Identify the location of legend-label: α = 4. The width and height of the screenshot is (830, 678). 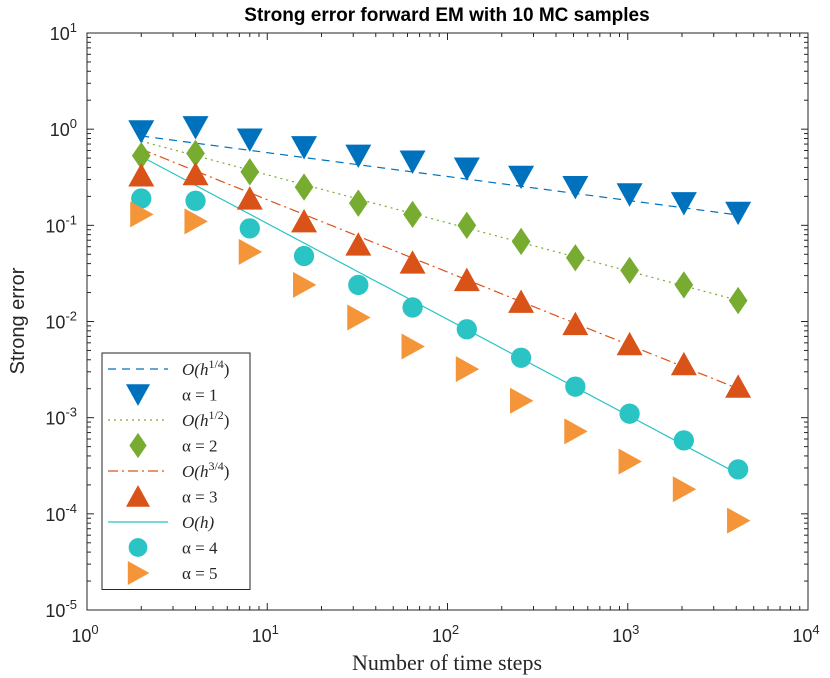
(200, 548).